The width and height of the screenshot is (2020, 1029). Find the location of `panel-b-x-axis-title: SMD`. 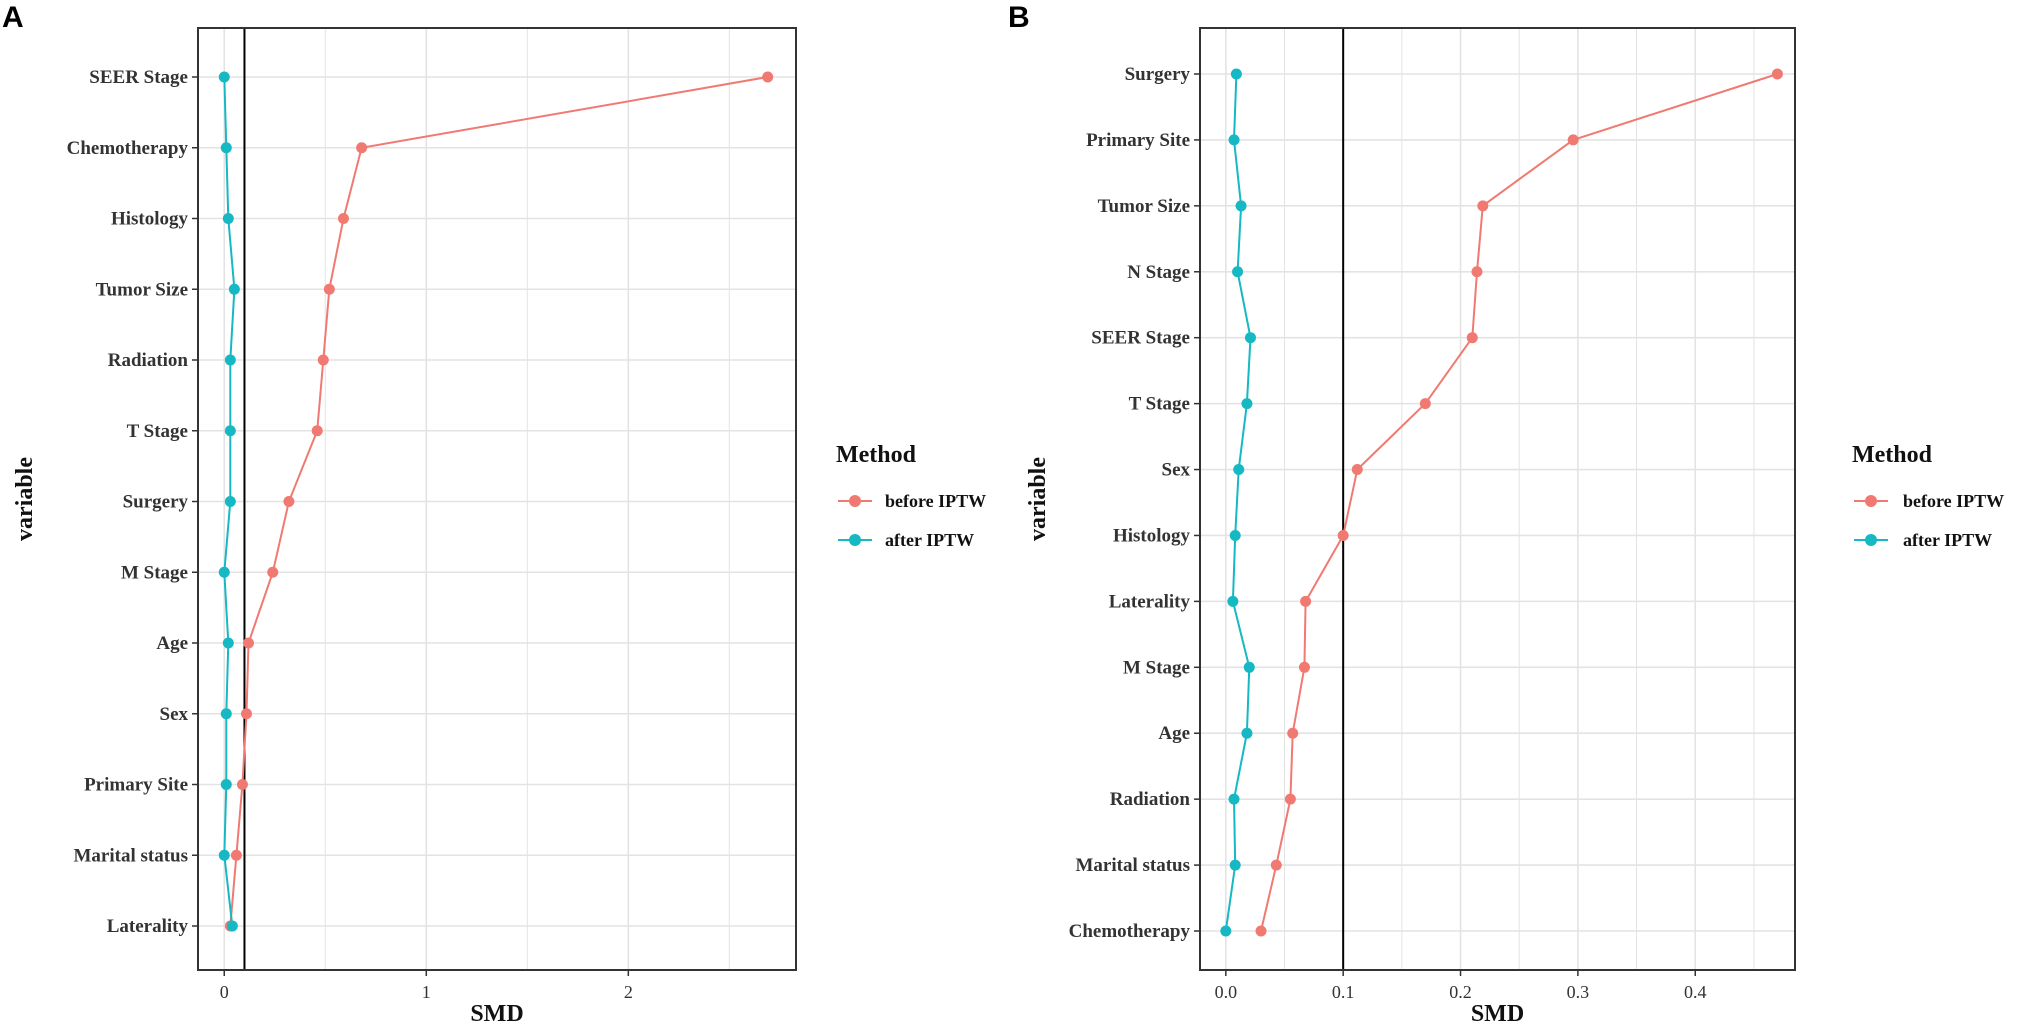

panel-b-x-axis-title: SMD is located at coordinates (1497, 1014).